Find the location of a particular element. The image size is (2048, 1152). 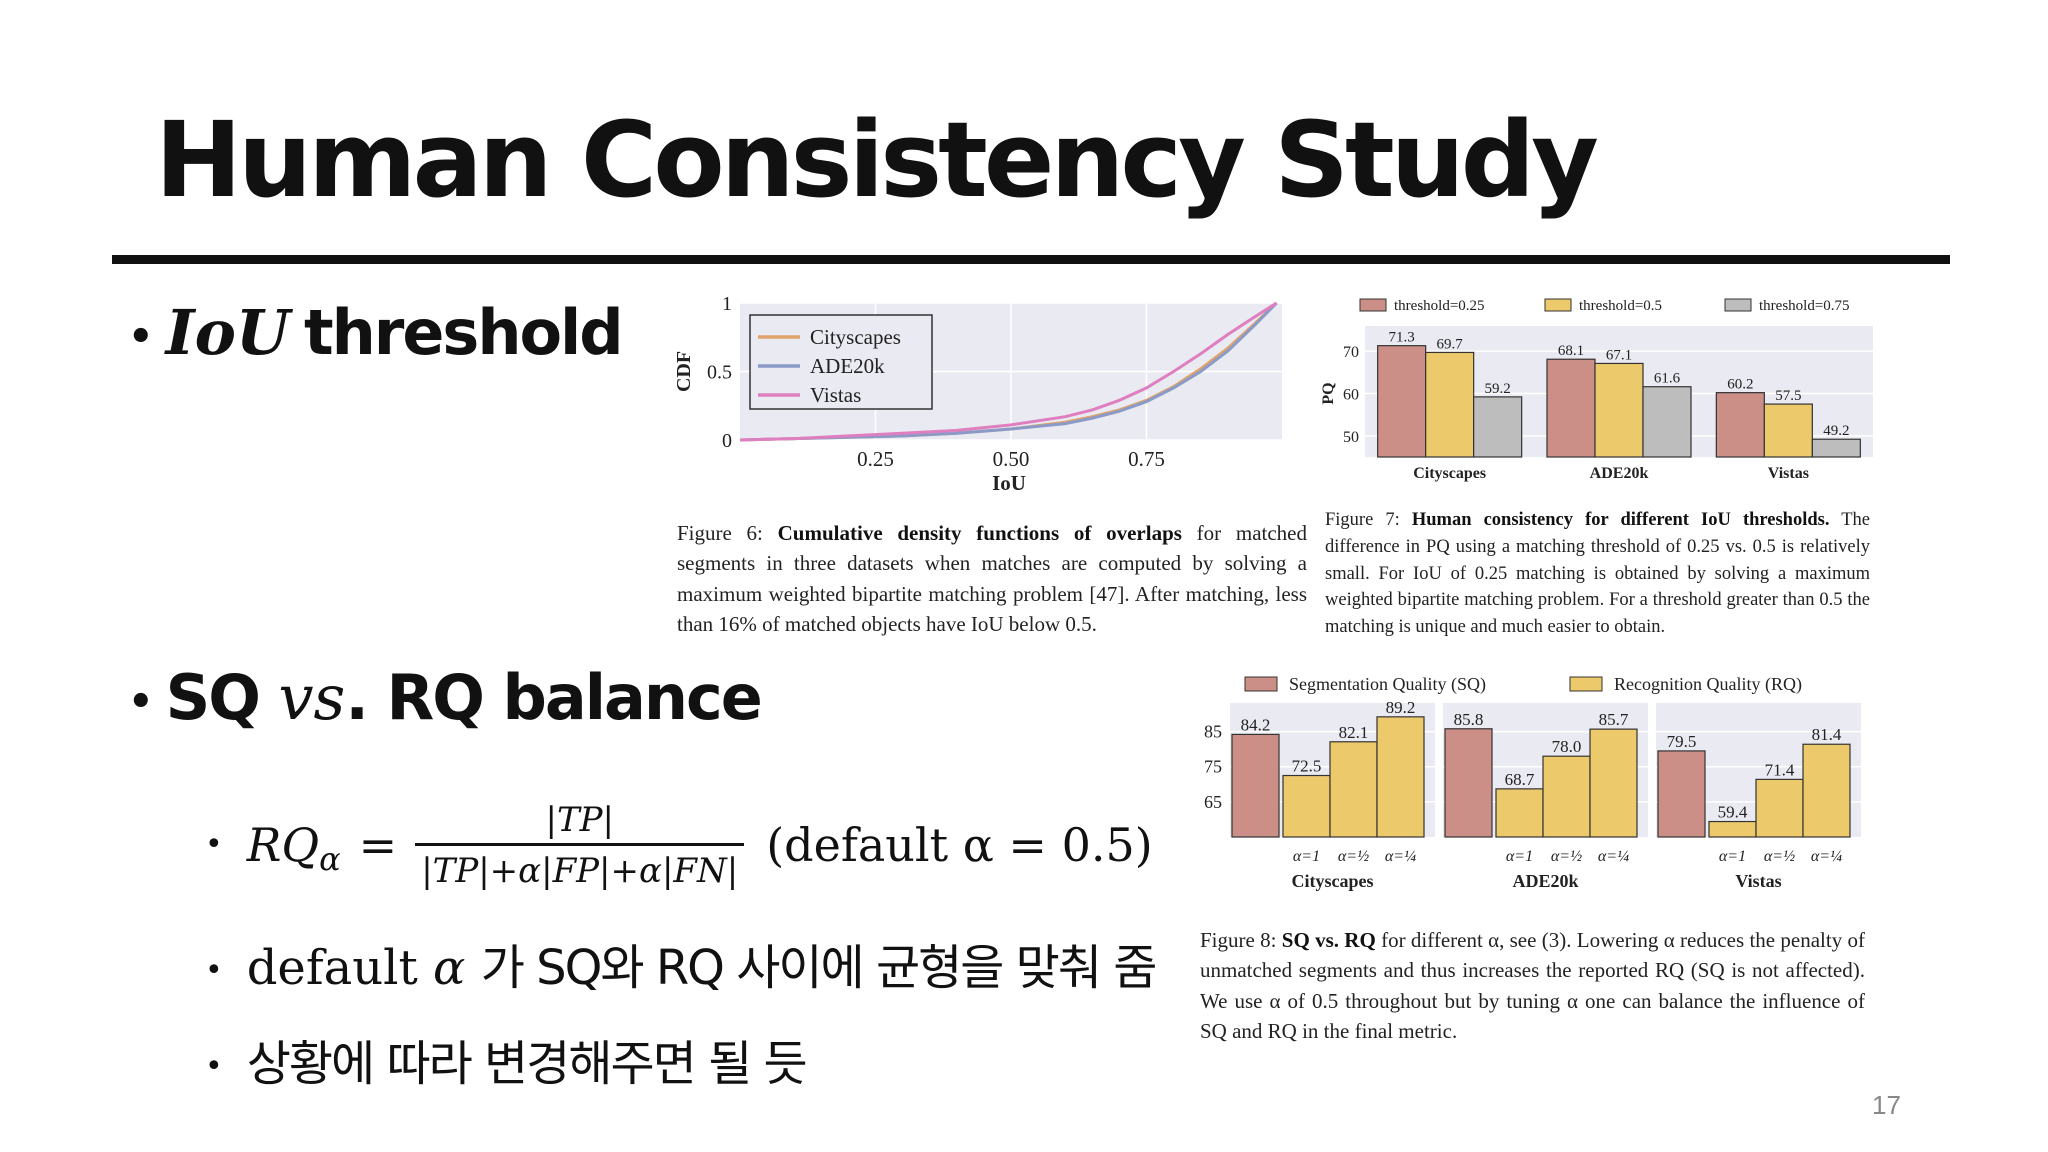

figure7-caption-label: Figure 7: is located at coordinates (1362, 520).